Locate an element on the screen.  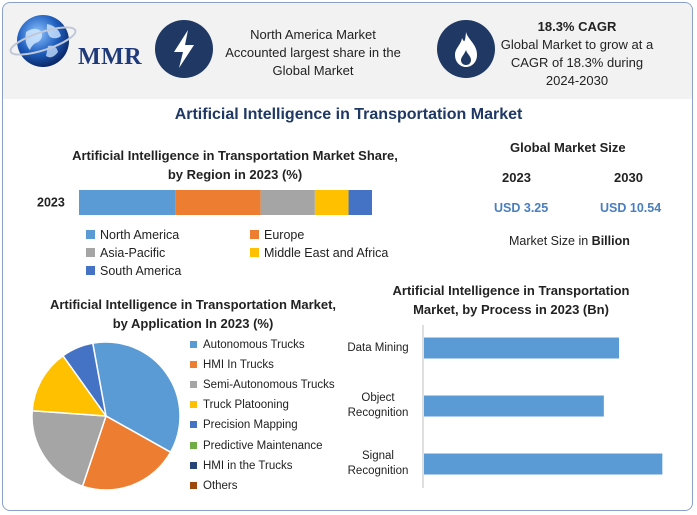
legend-label: South America is located at coordinates (141, 271).